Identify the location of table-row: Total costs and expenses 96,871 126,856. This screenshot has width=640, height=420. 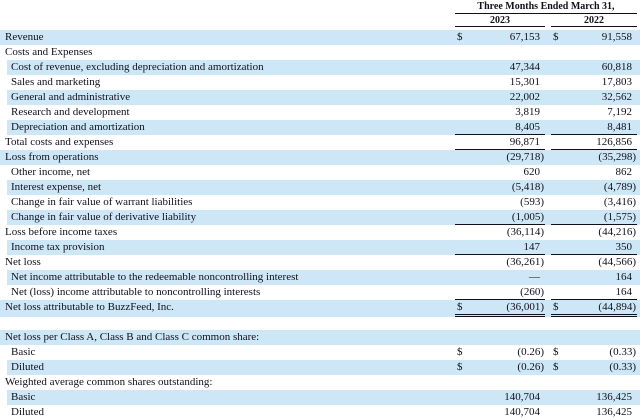
(320, 142).